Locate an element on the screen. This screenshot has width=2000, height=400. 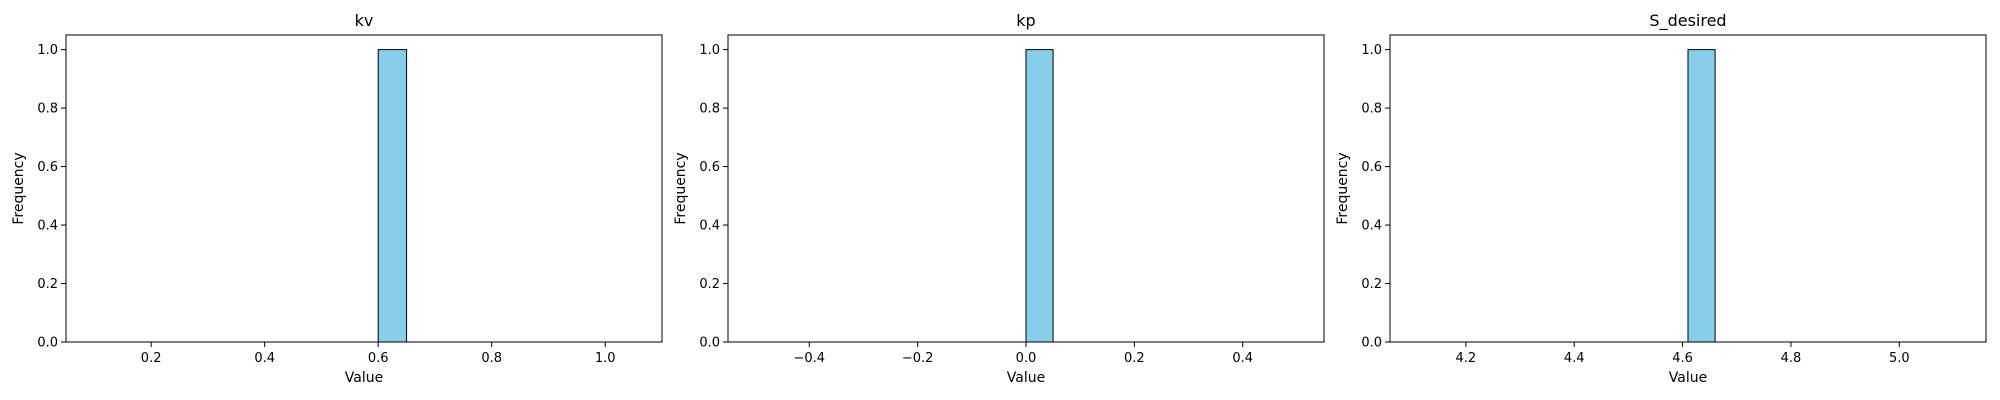
chart-title: kp is located at coordinates (1025, 20).